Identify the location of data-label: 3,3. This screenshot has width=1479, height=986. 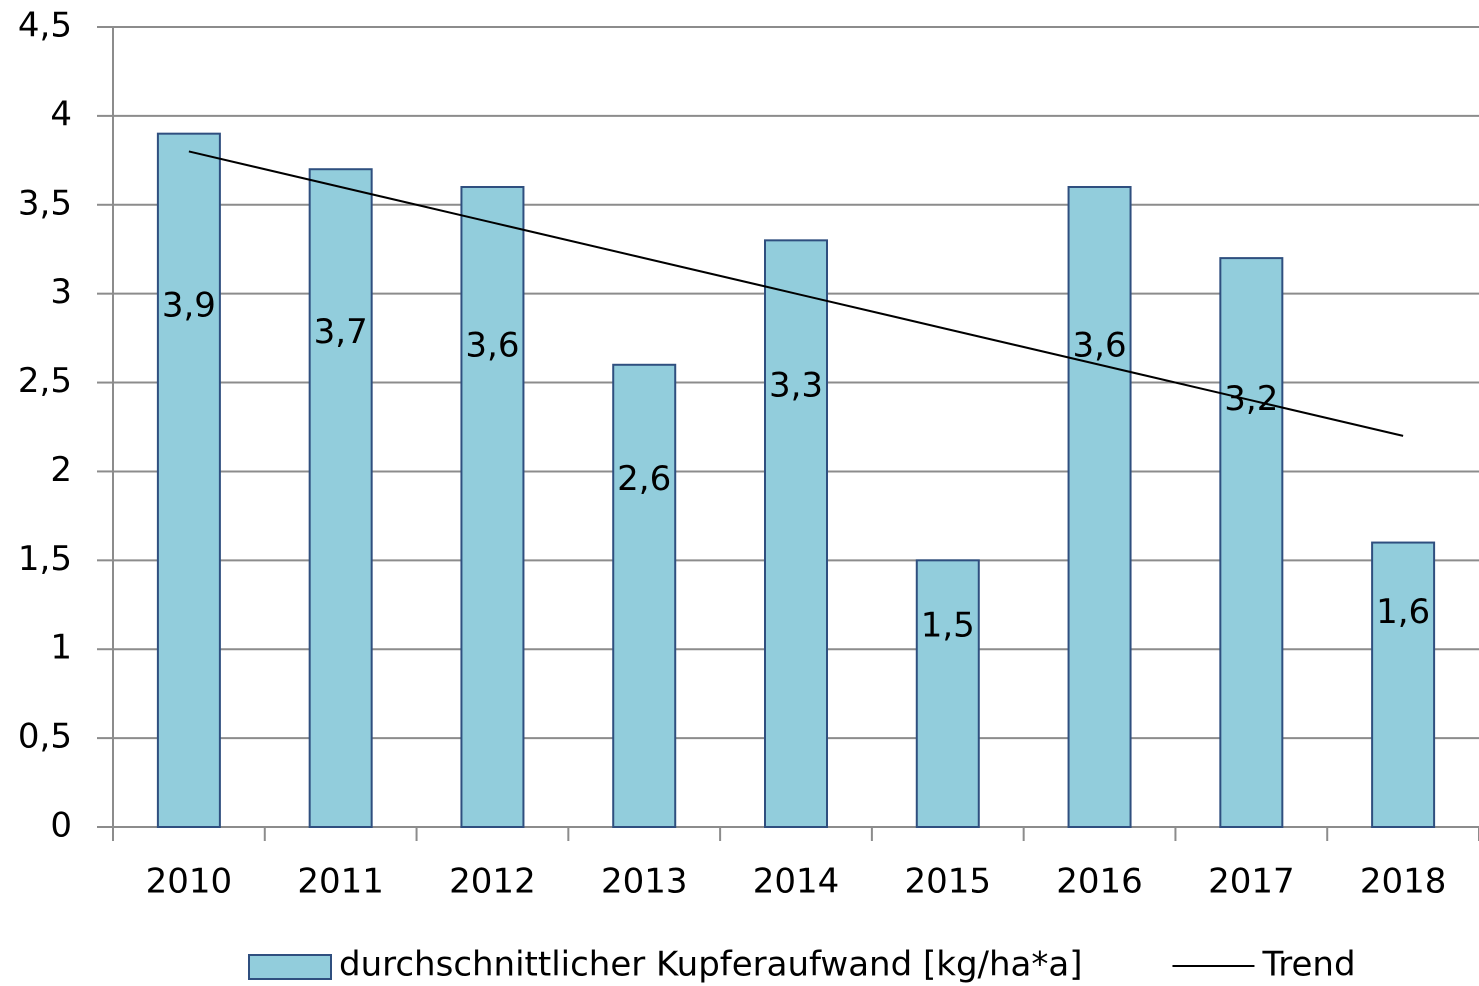
(796, 386).